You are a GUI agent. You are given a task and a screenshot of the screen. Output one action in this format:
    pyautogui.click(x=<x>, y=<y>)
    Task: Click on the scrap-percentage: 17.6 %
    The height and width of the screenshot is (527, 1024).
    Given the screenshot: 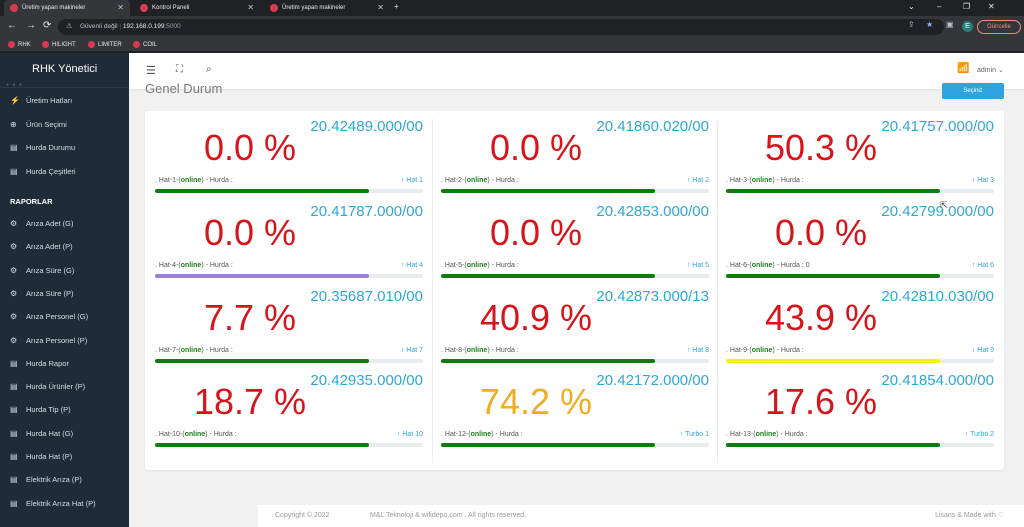 What is the action you would take?
    pyautogui.click(x=821, y=401)
    